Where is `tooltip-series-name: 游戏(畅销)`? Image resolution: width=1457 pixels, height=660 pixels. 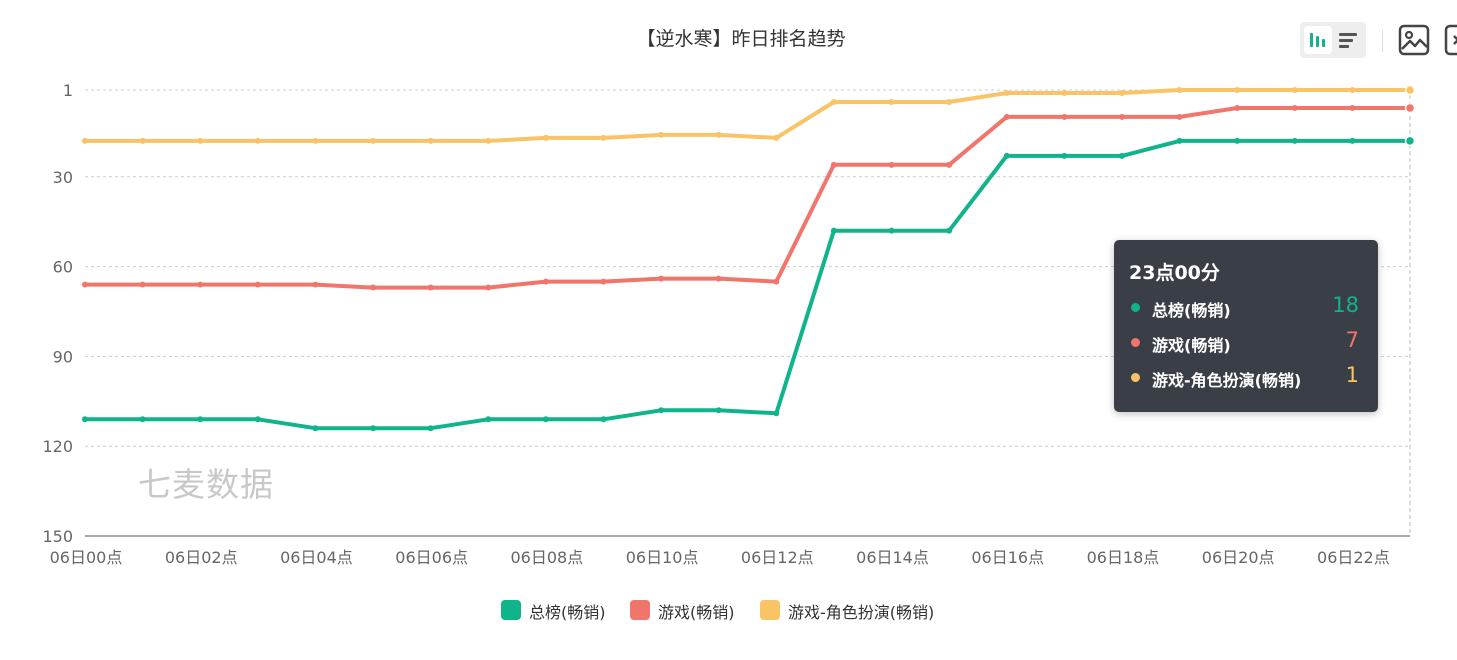
tooltip-series-name: 游戏(畅销) is located at coordinates (1191, 345).